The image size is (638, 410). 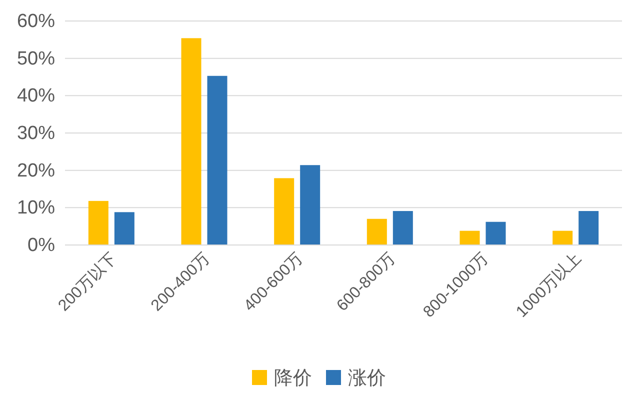 What do you see at coordinates (42, 245) in the screenshot?
I see `y-tick-label: 0%` at bounding box center [42, 245].